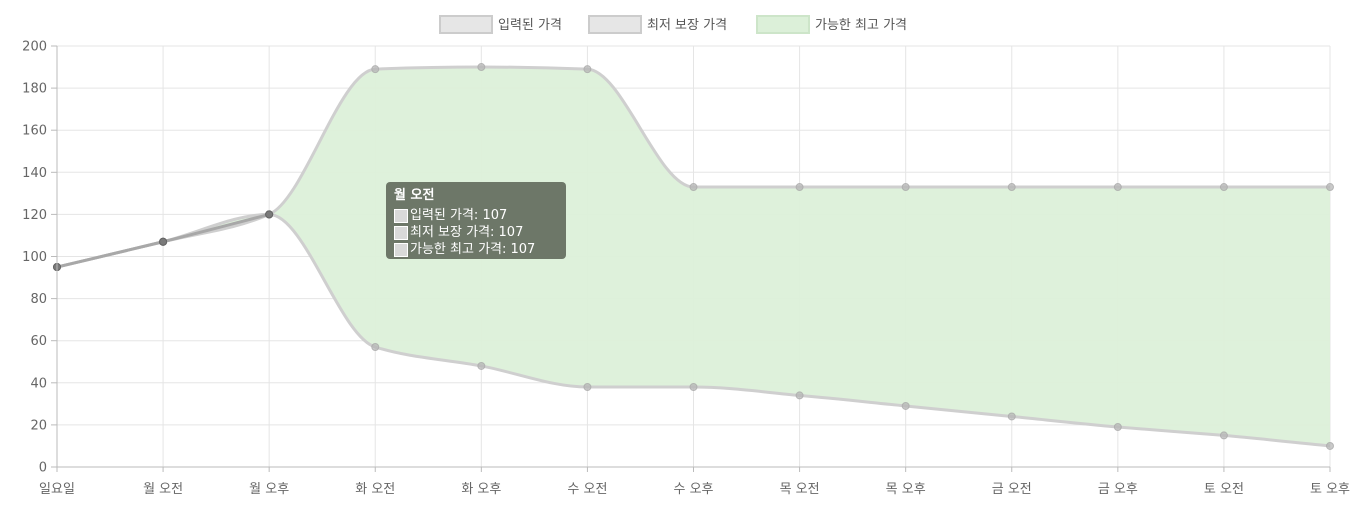 The width and height of the screenshot is (1371, 507). What do you see at coordinates (481, 489) in the screenshot?
I see `x-tick-label: 화 오후` at bounding box center [481, 489].